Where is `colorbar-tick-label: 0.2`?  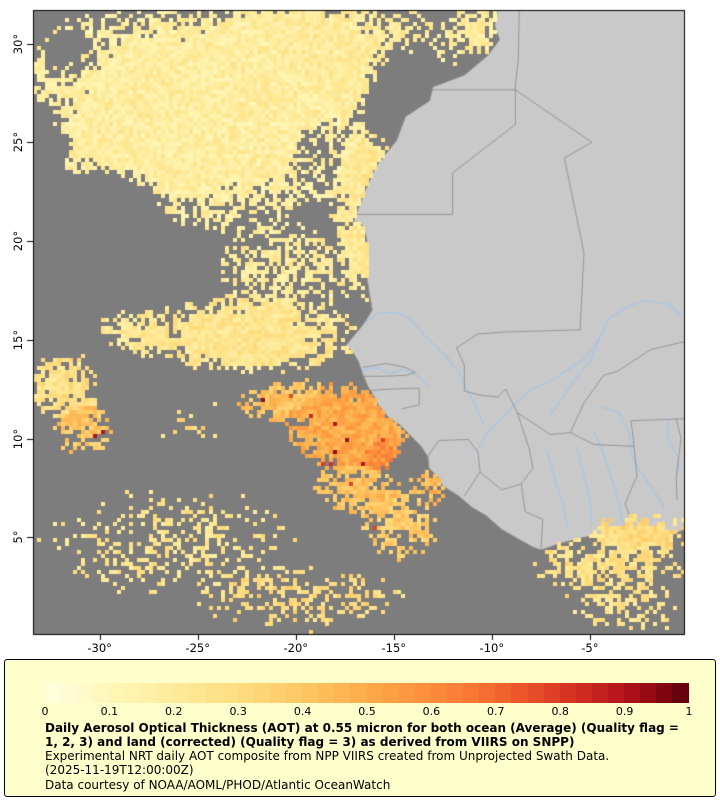 colorbar-tick-label: 0.2 is located at coordinates (174, 711).